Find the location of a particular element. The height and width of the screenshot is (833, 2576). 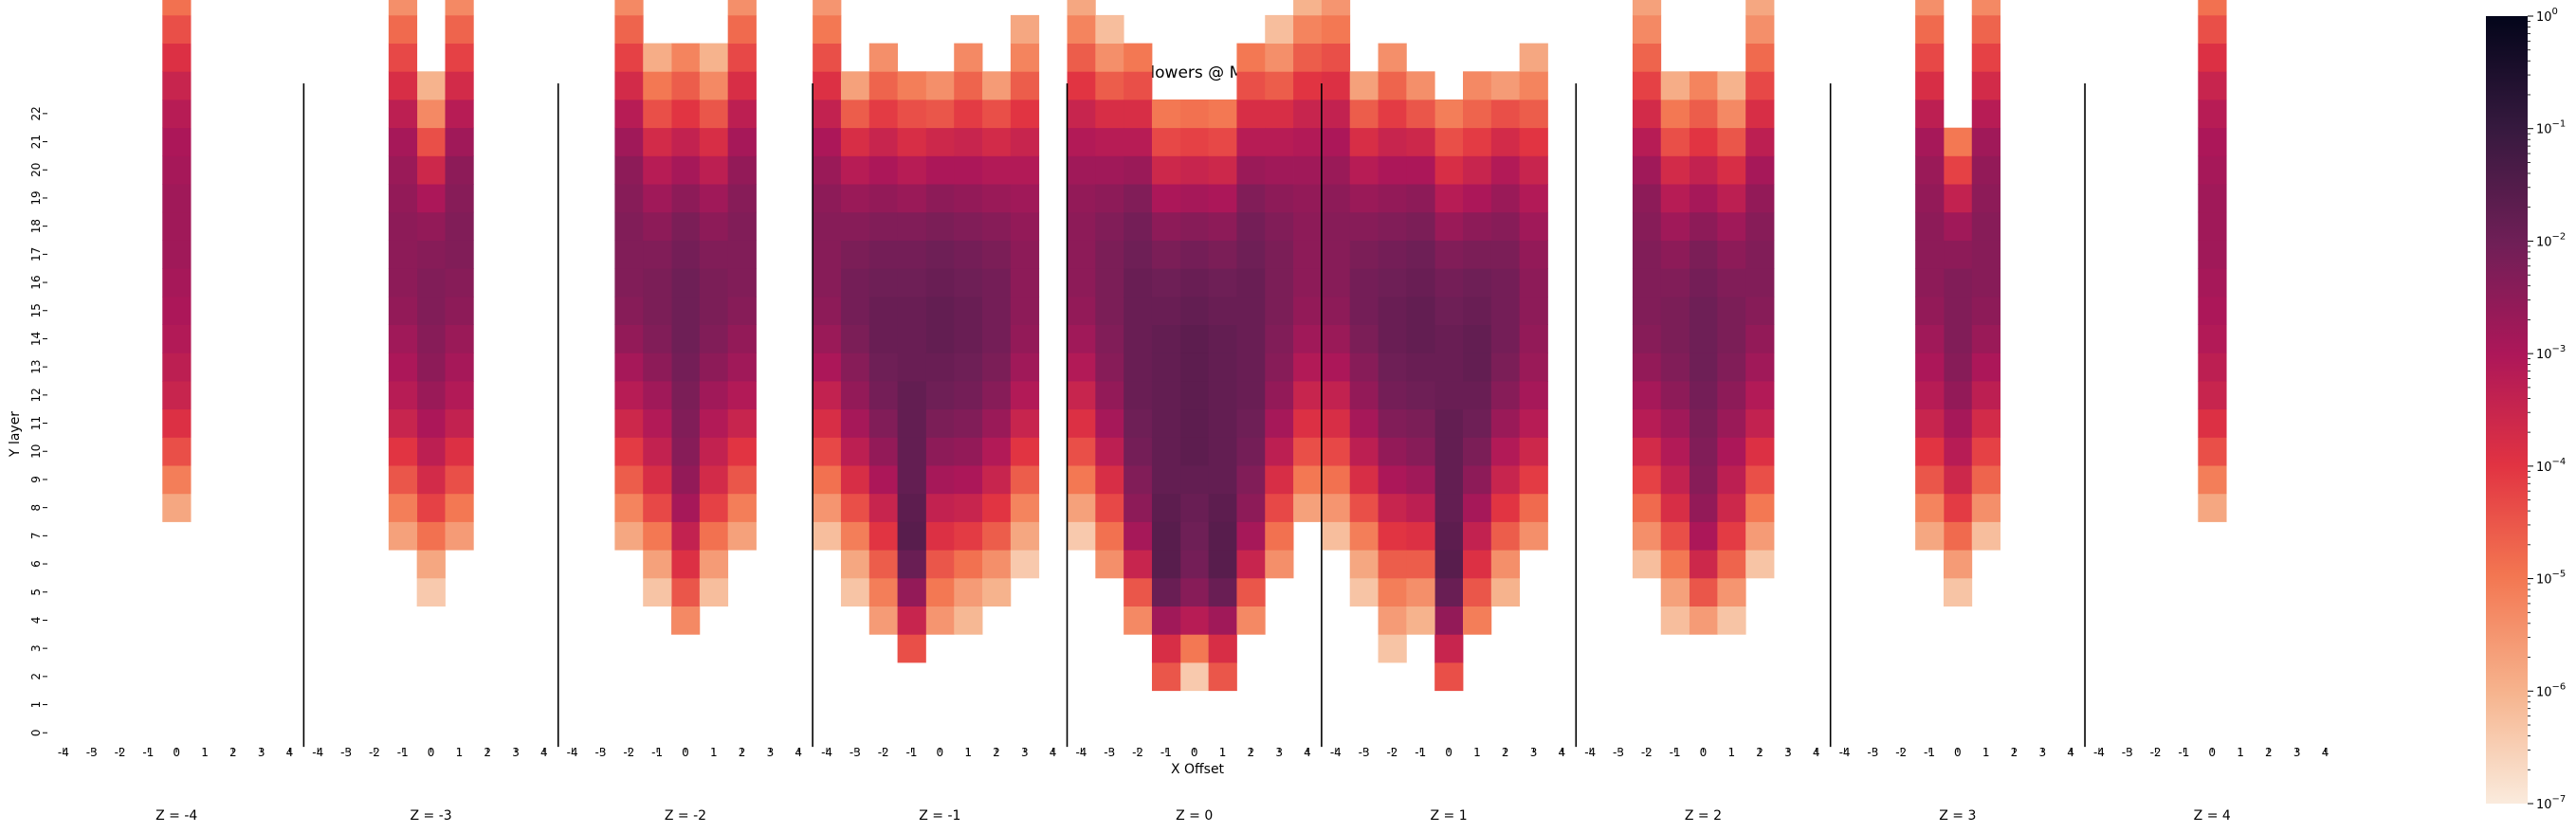

y-tick-label: 20 is located at coordinates (36, 170).